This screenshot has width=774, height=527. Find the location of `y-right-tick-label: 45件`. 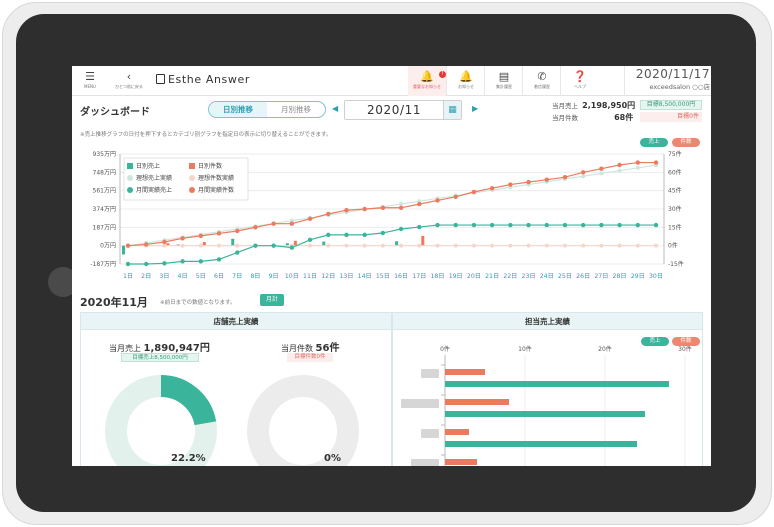

y-right-tick-label: 45件 is located at coordinates (675, 191).